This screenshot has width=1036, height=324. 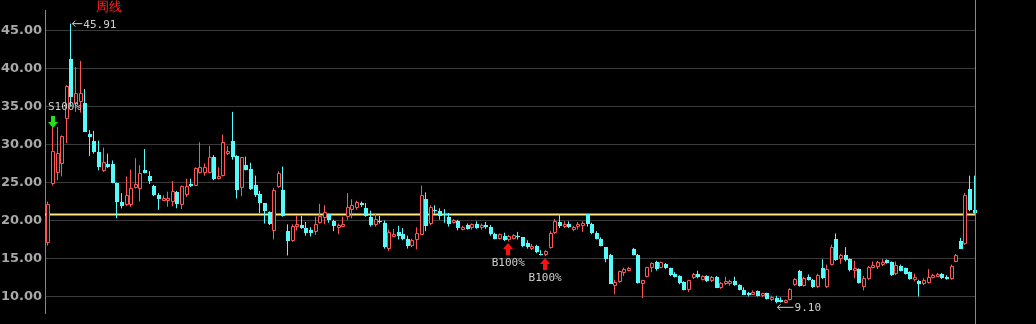 What do you see at coordinates (21, 257) in the screenshot?
I see `y-tick-label: 15.00` at bounding box center [21, 257].